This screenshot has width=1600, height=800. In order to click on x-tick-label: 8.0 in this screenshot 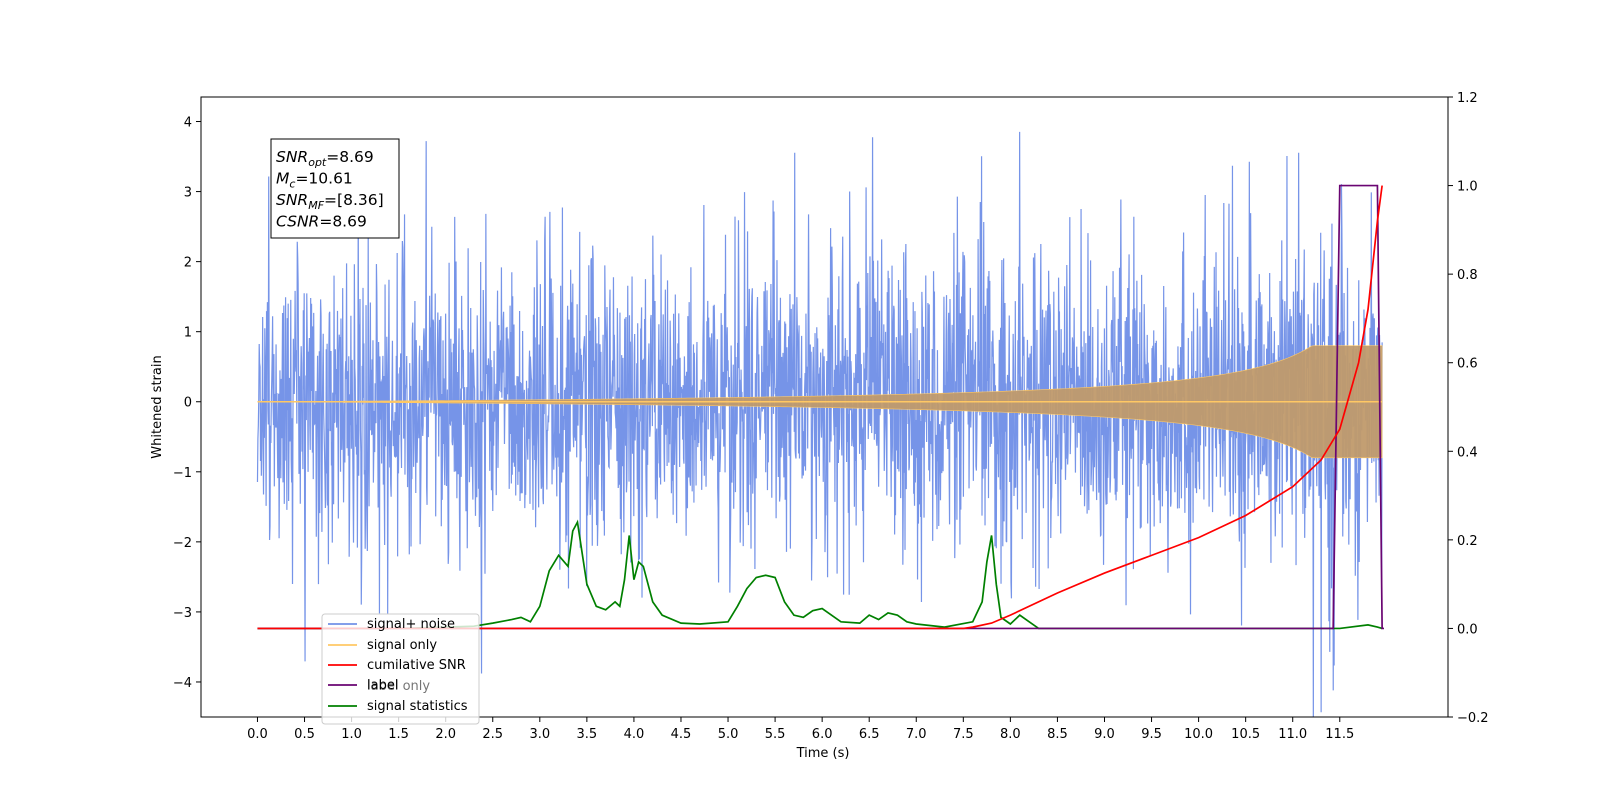, I will do `click(1010, 734)`.